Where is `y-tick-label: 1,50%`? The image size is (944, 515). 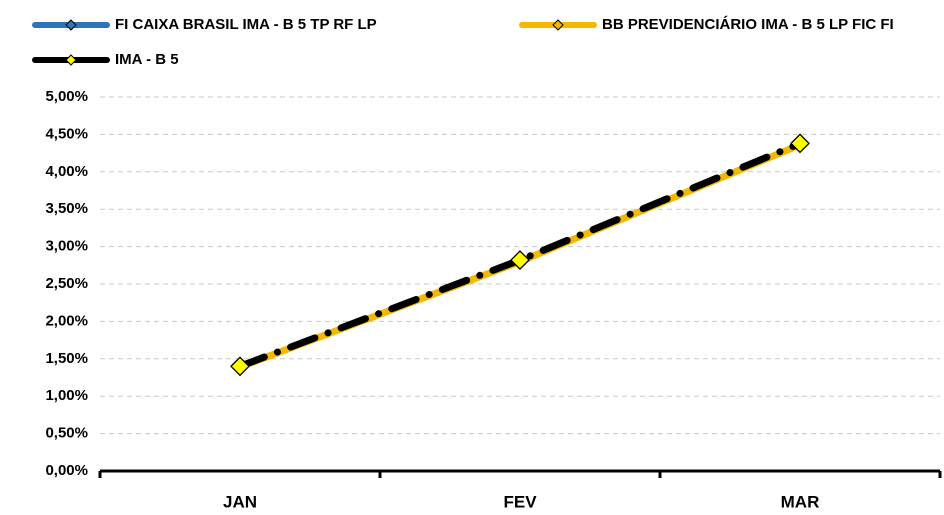 y-tick-label: 1,50% is located at coordinates (66, 358).